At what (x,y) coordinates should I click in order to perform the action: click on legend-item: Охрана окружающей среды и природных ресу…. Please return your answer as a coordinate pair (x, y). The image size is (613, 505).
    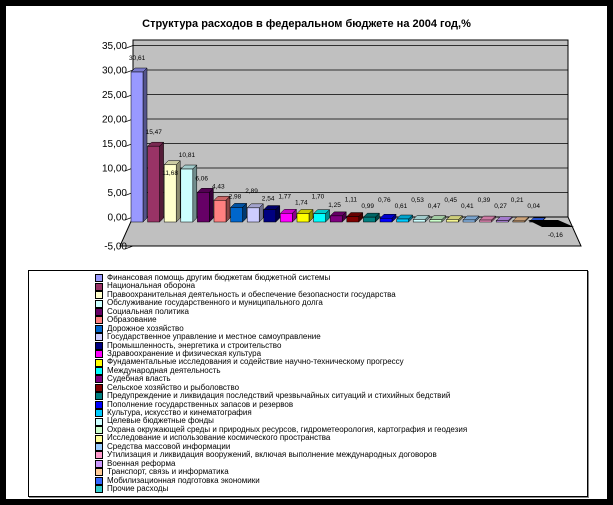
    Looking at the image, I should click on (341, 430).